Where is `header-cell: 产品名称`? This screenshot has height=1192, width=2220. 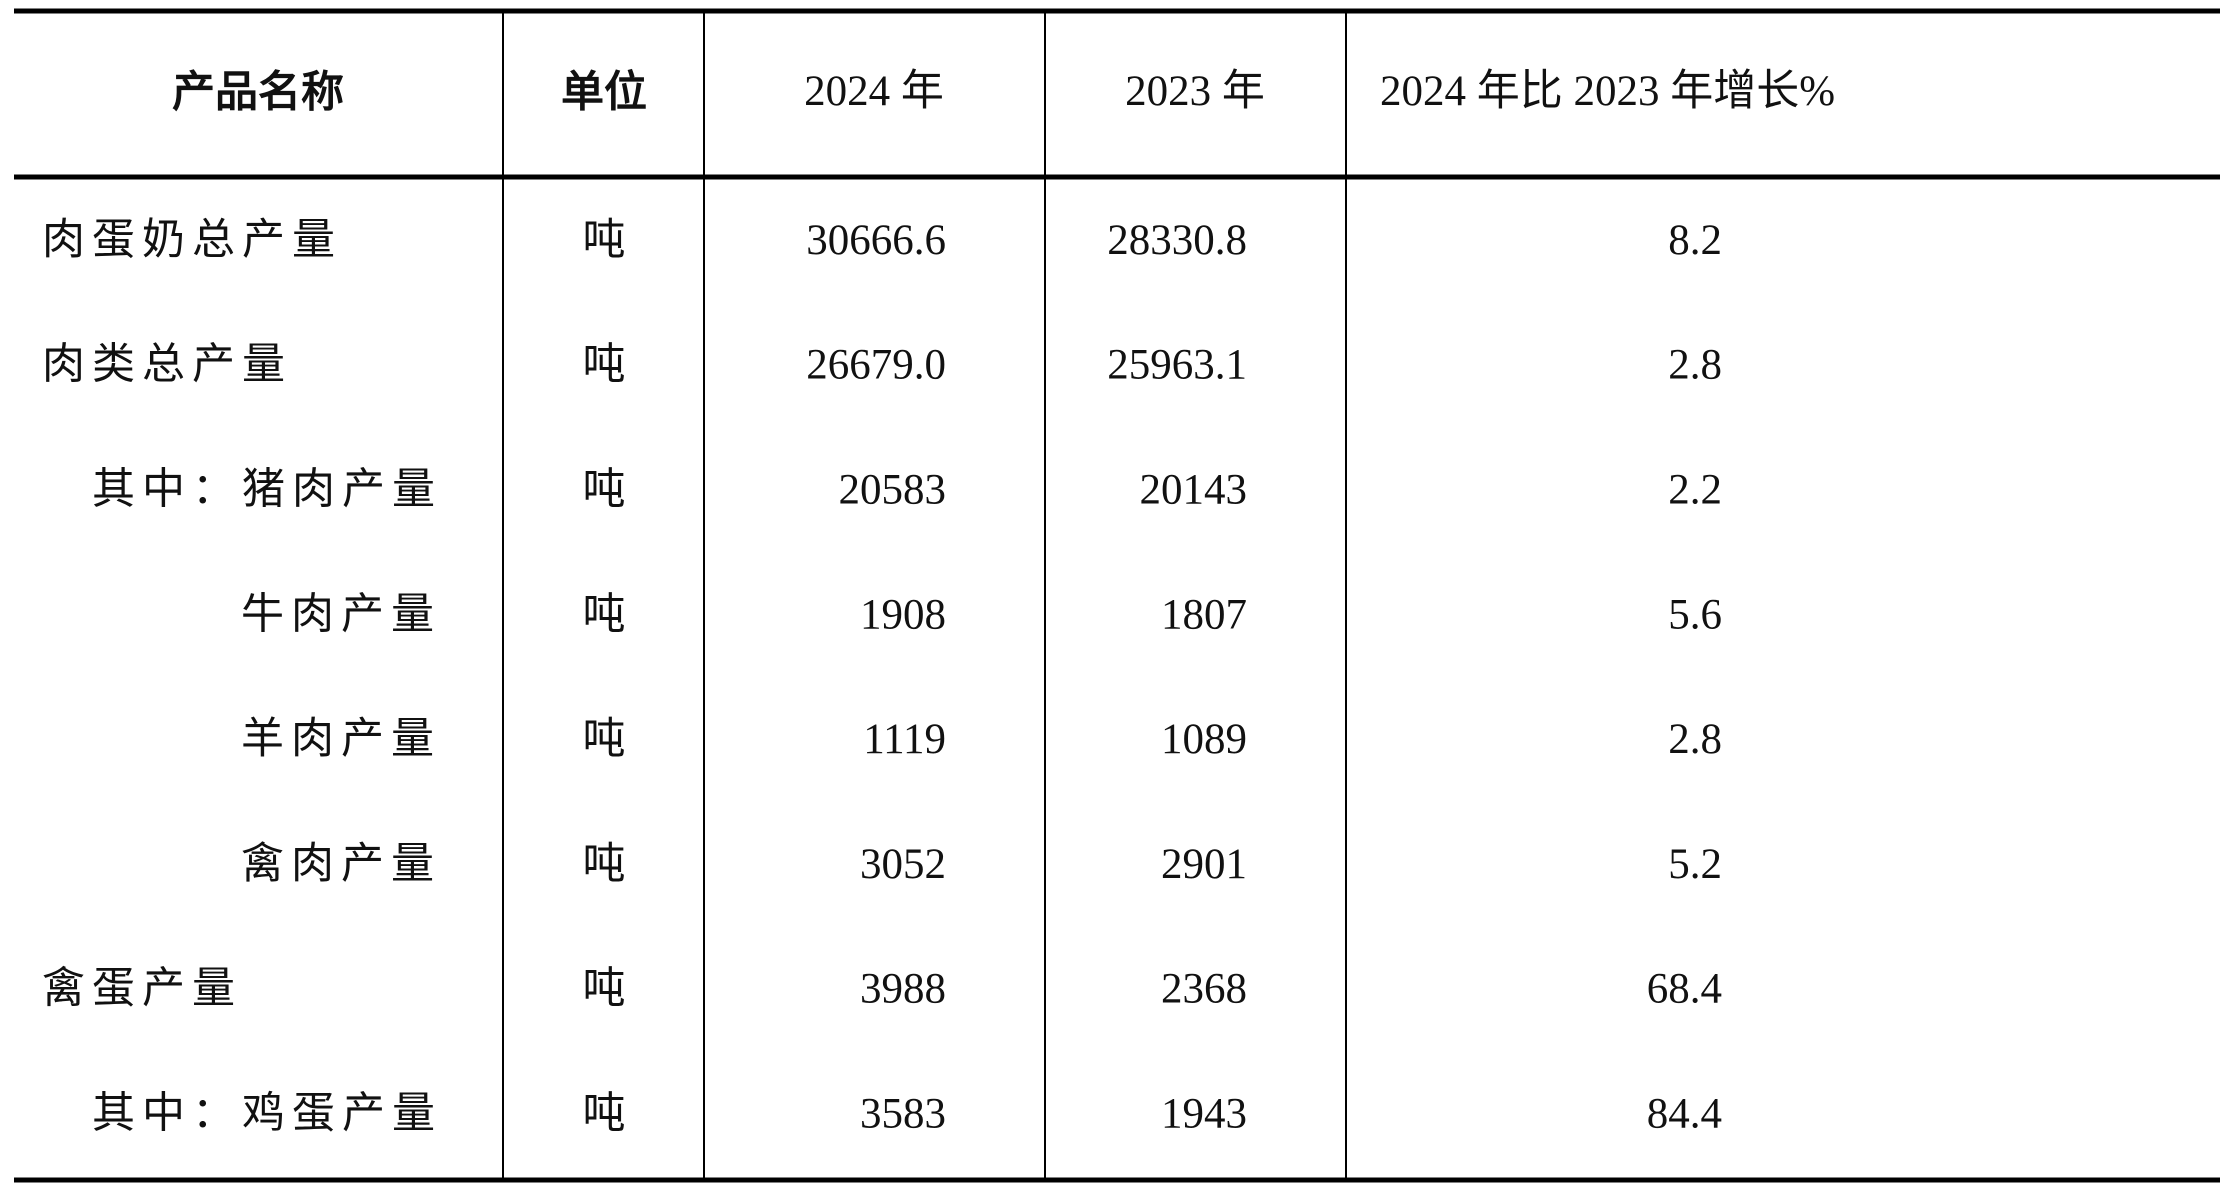
header-cell: 产品名称 is located at coordinates (258, 92).